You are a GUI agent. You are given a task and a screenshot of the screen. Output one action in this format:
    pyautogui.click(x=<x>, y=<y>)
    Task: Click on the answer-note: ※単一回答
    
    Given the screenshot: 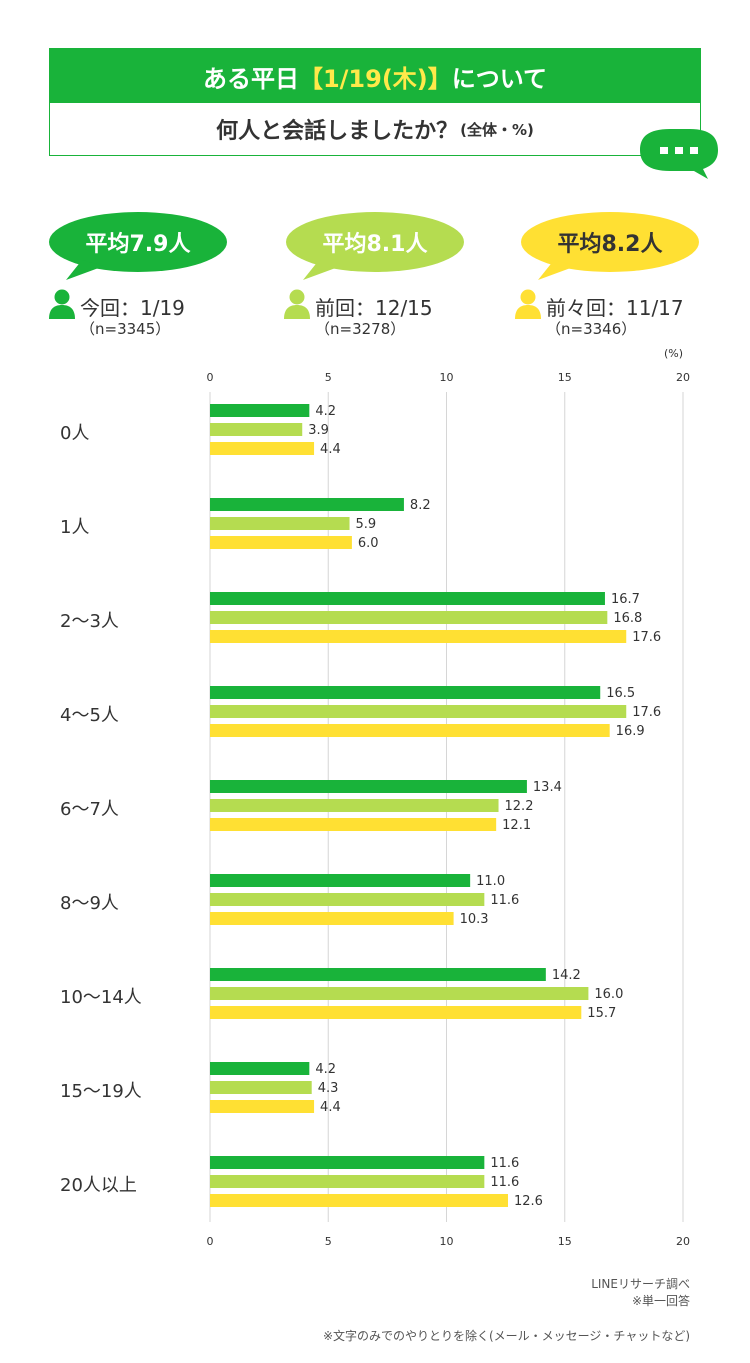 What is the action you would take?
    pyautogui.click(x=660, y=1301)
    